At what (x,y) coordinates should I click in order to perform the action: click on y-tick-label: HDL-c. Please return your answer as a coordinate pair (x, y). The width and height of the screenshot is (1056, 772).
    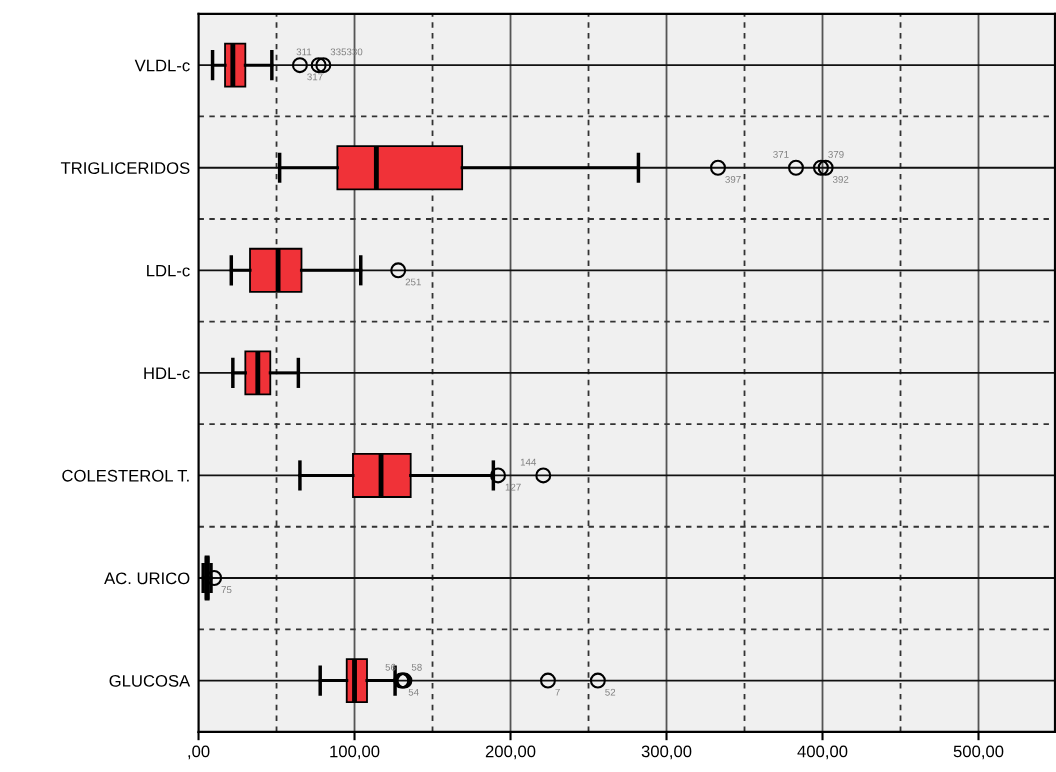
    Looking at the image, I should click on (167, 373).